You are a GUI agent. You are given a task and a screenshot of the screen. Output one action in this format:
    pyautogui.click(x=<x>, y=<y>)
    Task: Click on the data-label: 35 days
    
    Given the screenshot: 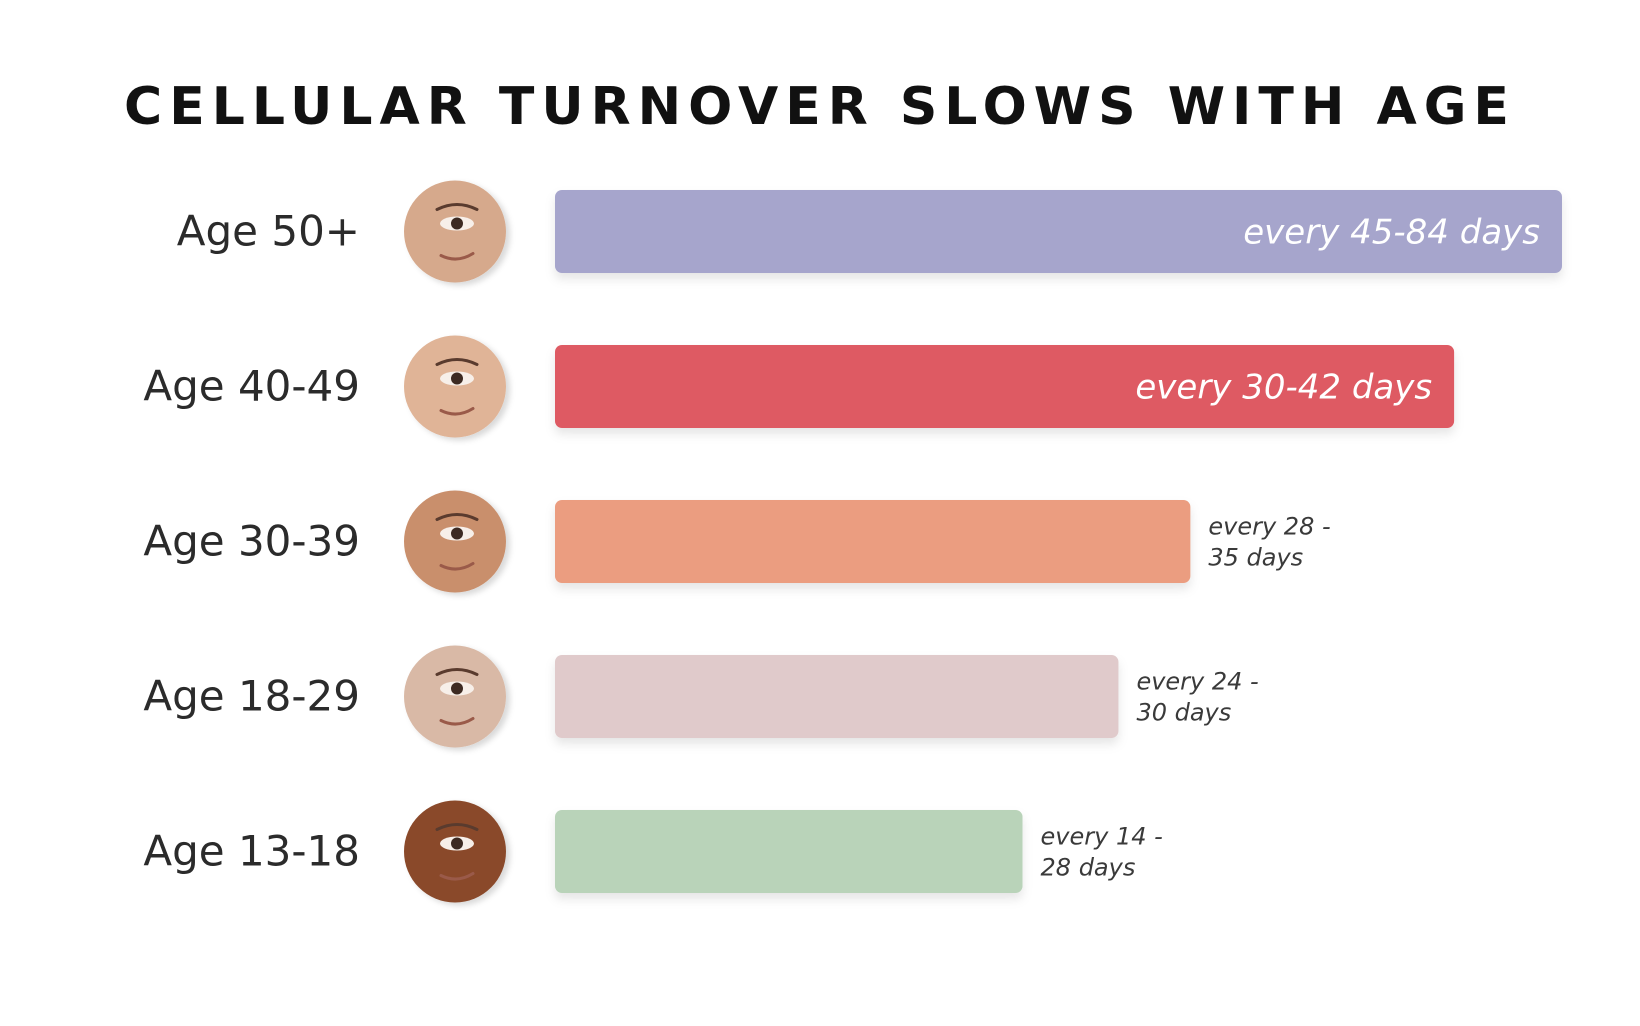 What is the action you would take?
    pyautogui.click(x=1255, y=558)
    